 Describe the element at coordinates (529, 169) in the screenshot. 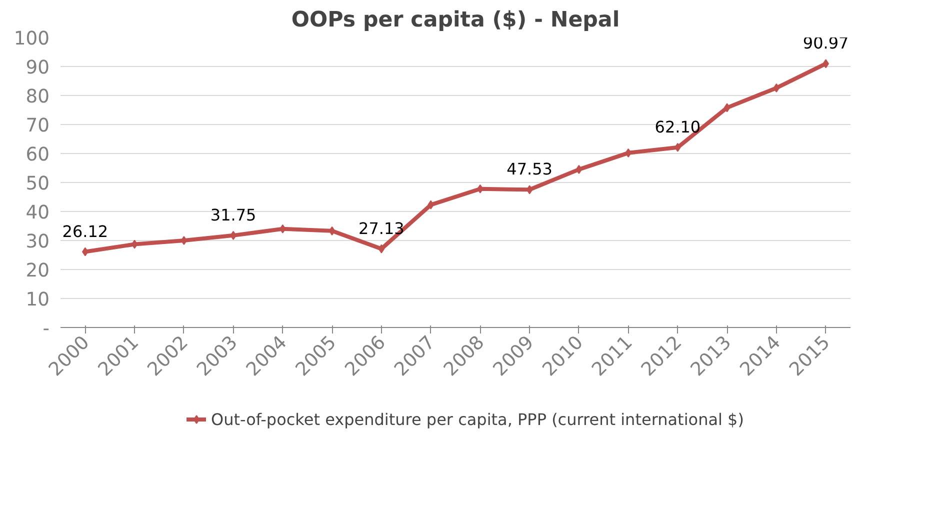

I see `data-label: 47.53` at that location.